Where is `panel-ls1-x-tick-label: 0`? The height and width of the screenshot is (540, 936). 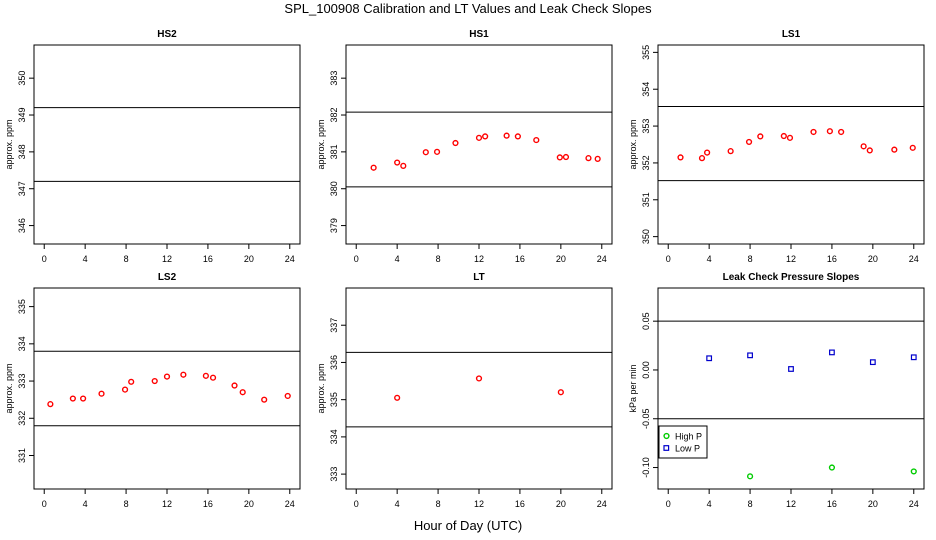 panel-ls1-x-tick-label: 0 is located at coordinates (668, 259).